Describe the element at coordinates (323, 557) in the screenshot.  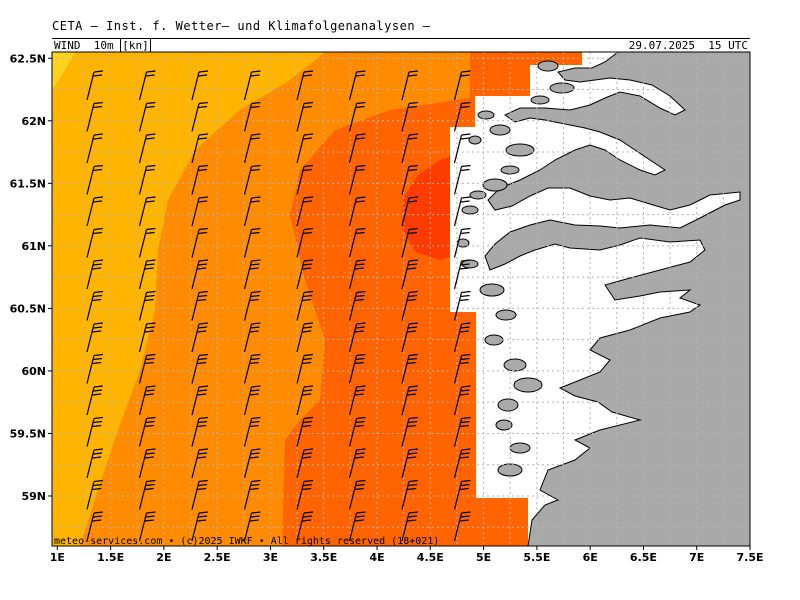
I see `lon-tick-label: 3.5E` at that location.